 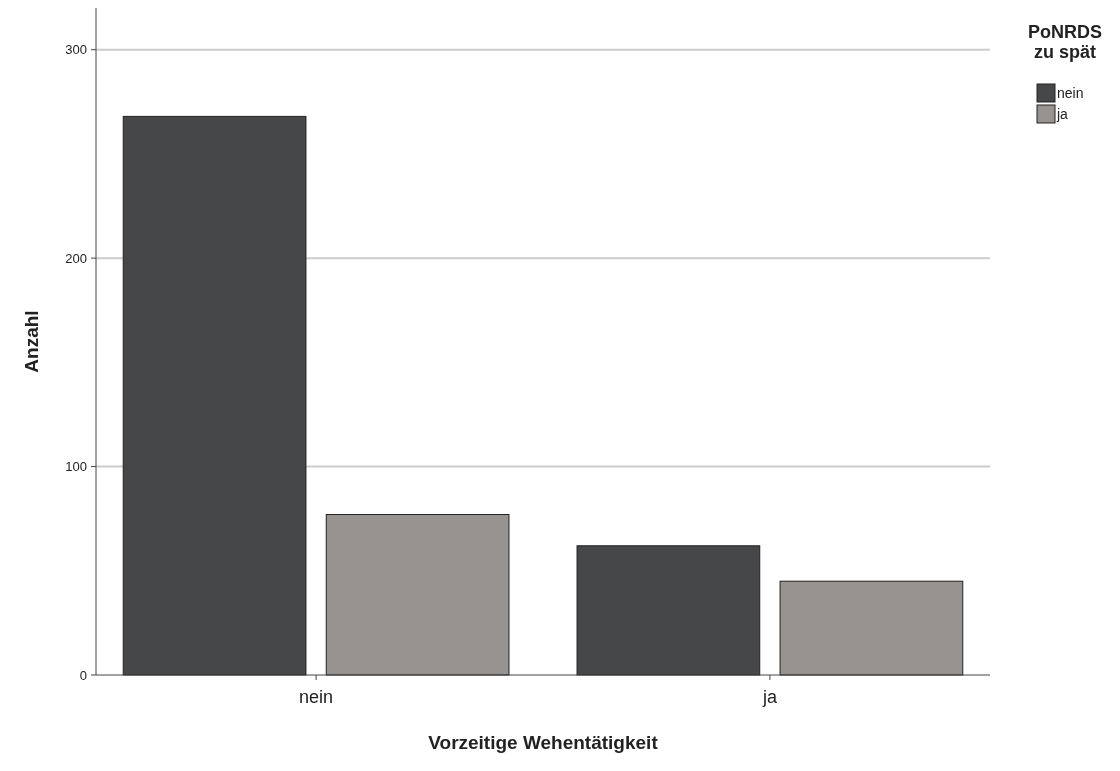 I want to click on y-axis-title: Anzahl, so click(x=31, y=341).